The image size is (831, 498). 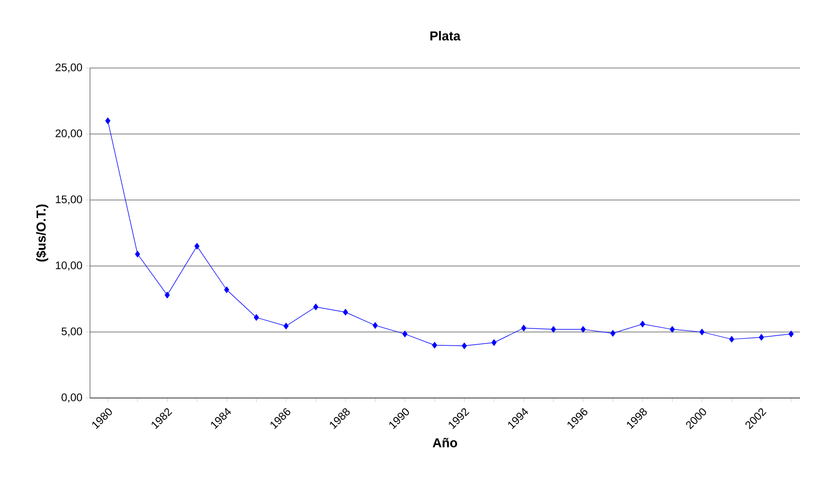 I want to click on y-tick-label: 5,00, so click(x=72, y=332).